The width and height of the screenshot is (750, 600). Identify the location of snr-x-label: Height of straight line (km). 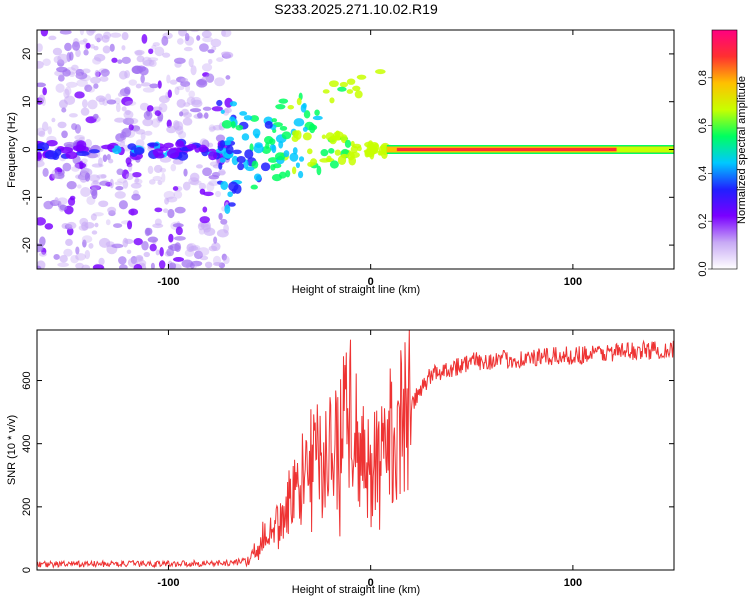
(356, 590).